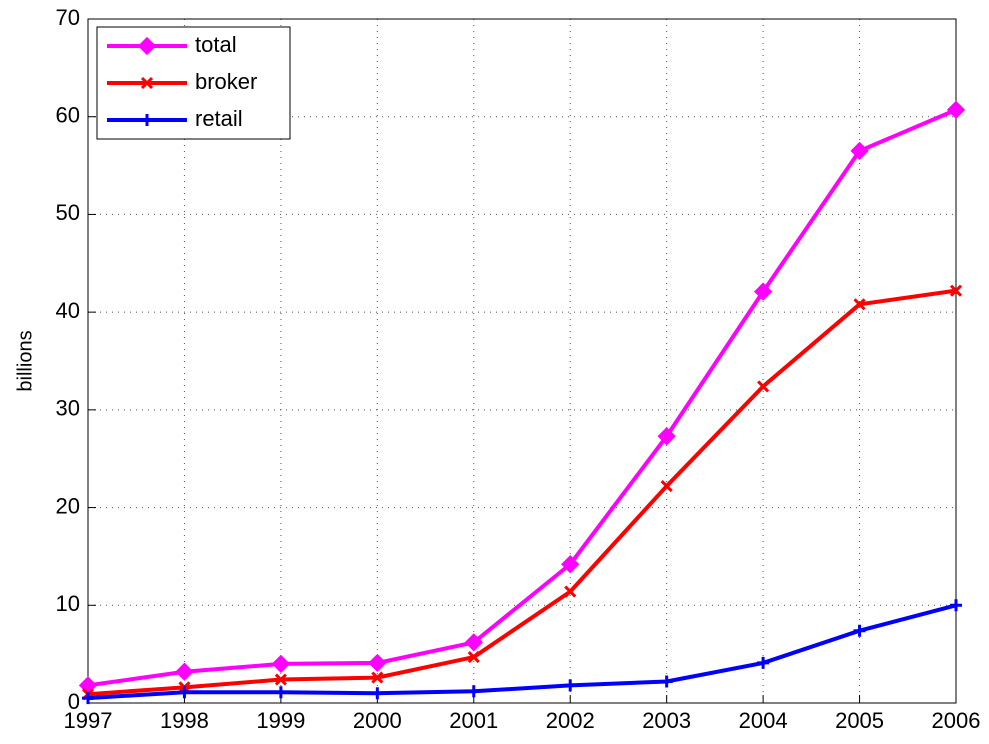  Describe the element at coordinates (216, 44) in the screenshot. I see `legend-label: total` at that location.